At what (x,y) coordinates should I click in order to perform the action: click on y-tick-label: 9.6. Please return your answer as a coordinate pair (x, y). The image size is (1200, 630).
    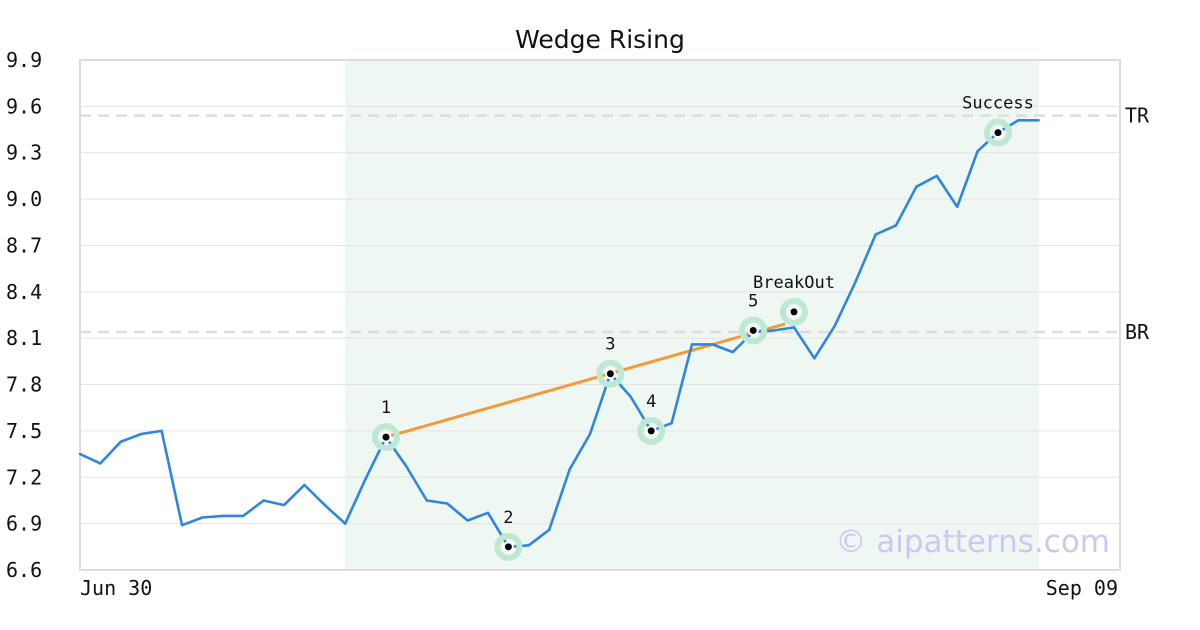
    Looking at the image, I should click on (24, 106).